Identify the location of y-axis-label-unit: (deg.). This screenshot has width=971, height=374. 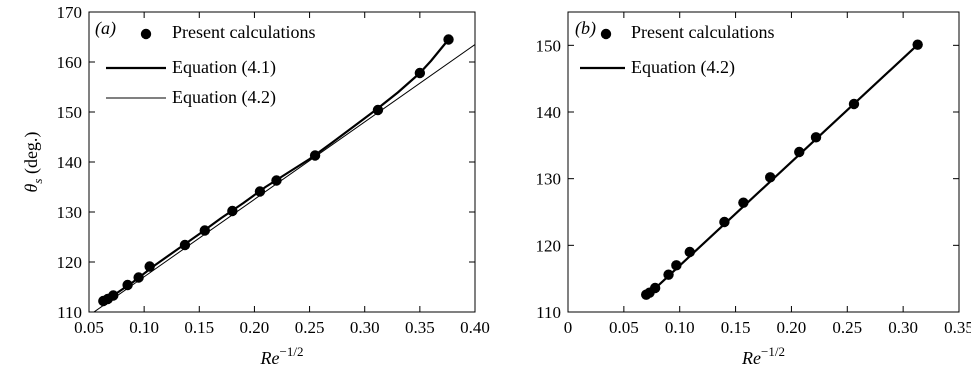
(31, 155).